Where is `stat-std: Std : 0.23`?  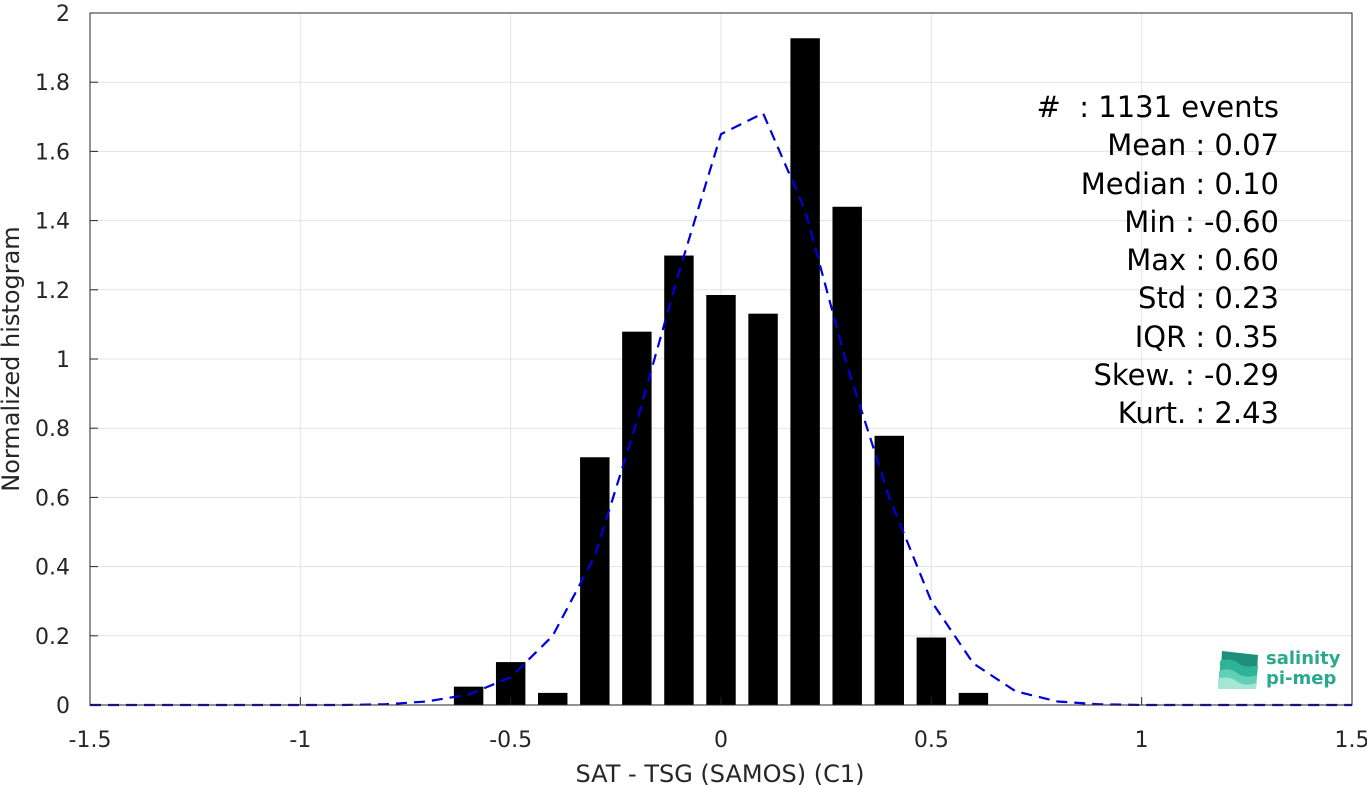
stat-std: Std : 0.23 is located at coordinates (1208, 298).